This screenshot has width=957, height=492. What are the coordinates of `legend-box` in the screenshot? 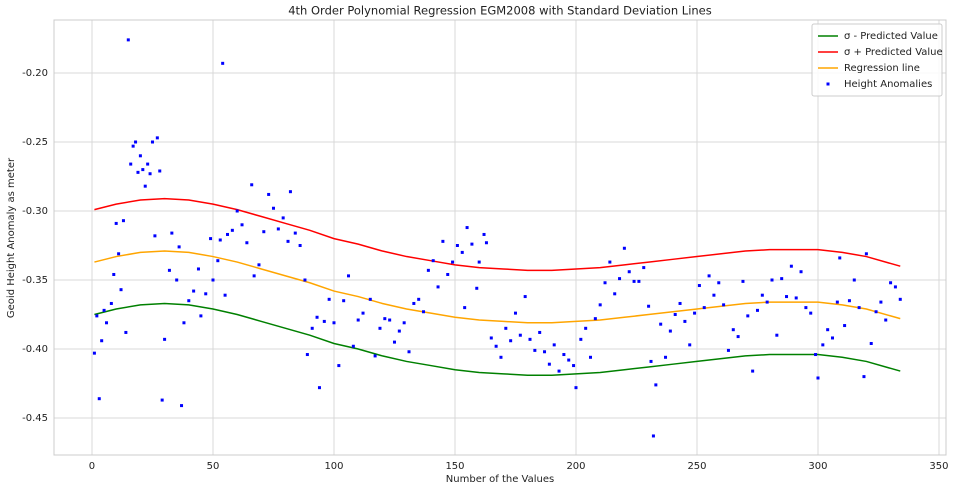 It's located at (877, 60).